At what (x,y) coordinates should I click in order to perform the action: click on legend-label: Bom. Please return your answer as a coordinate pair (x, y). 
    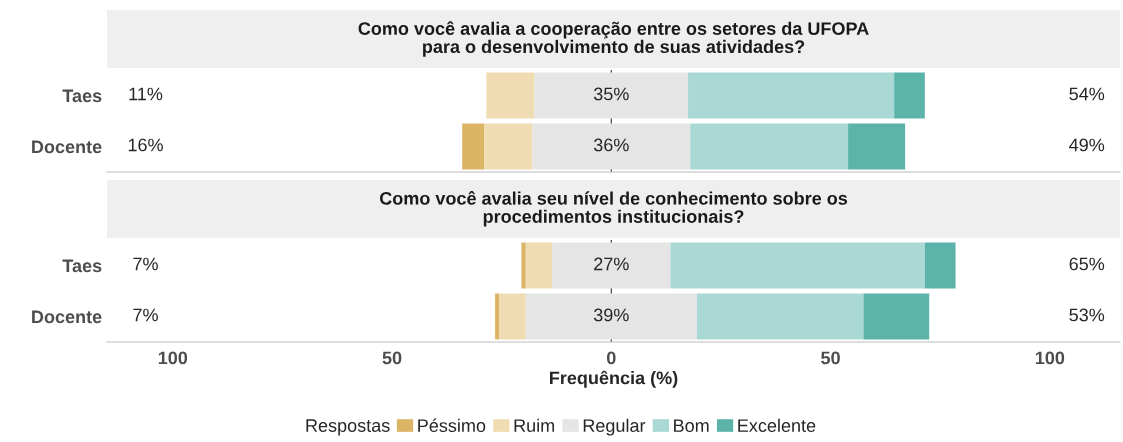
    Looking at the image, I should click on (691, 426).